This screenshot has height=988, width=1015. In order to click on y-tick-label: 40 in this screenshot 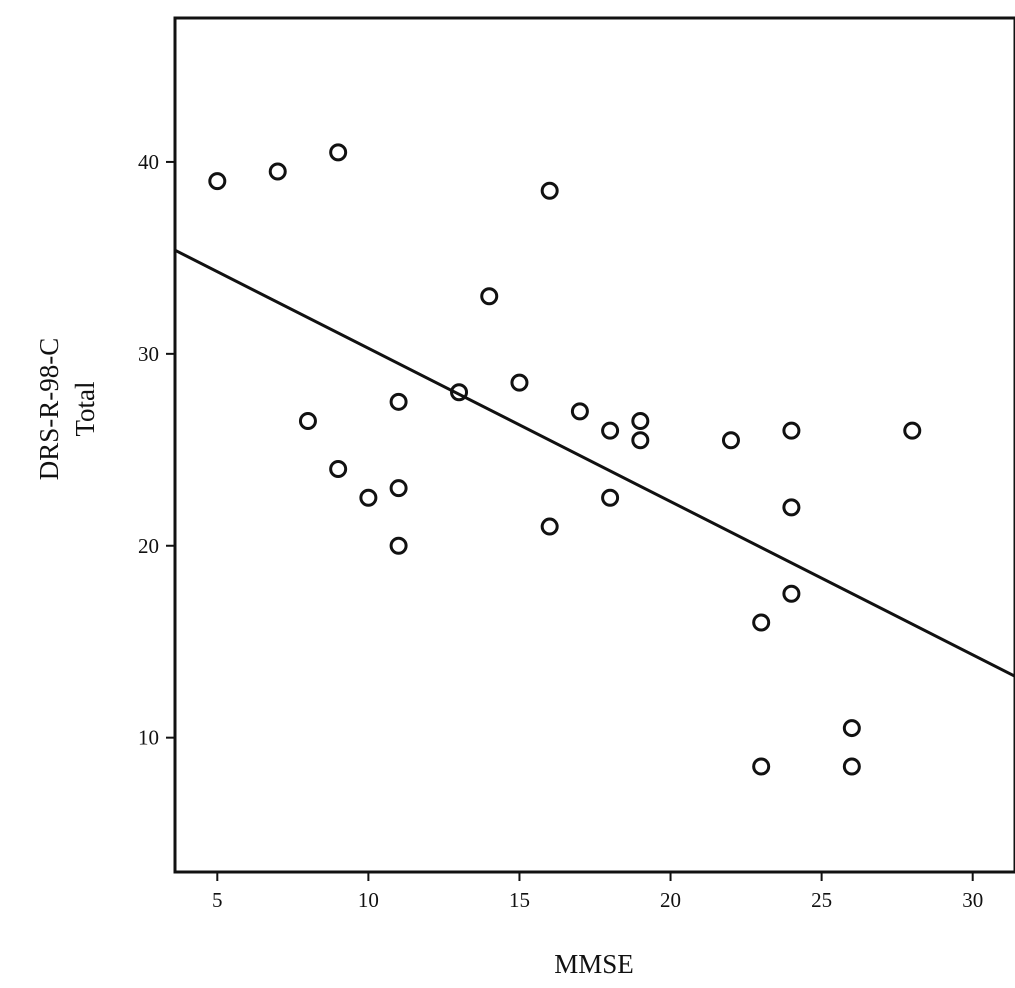, I will do `click(148, 162)`.